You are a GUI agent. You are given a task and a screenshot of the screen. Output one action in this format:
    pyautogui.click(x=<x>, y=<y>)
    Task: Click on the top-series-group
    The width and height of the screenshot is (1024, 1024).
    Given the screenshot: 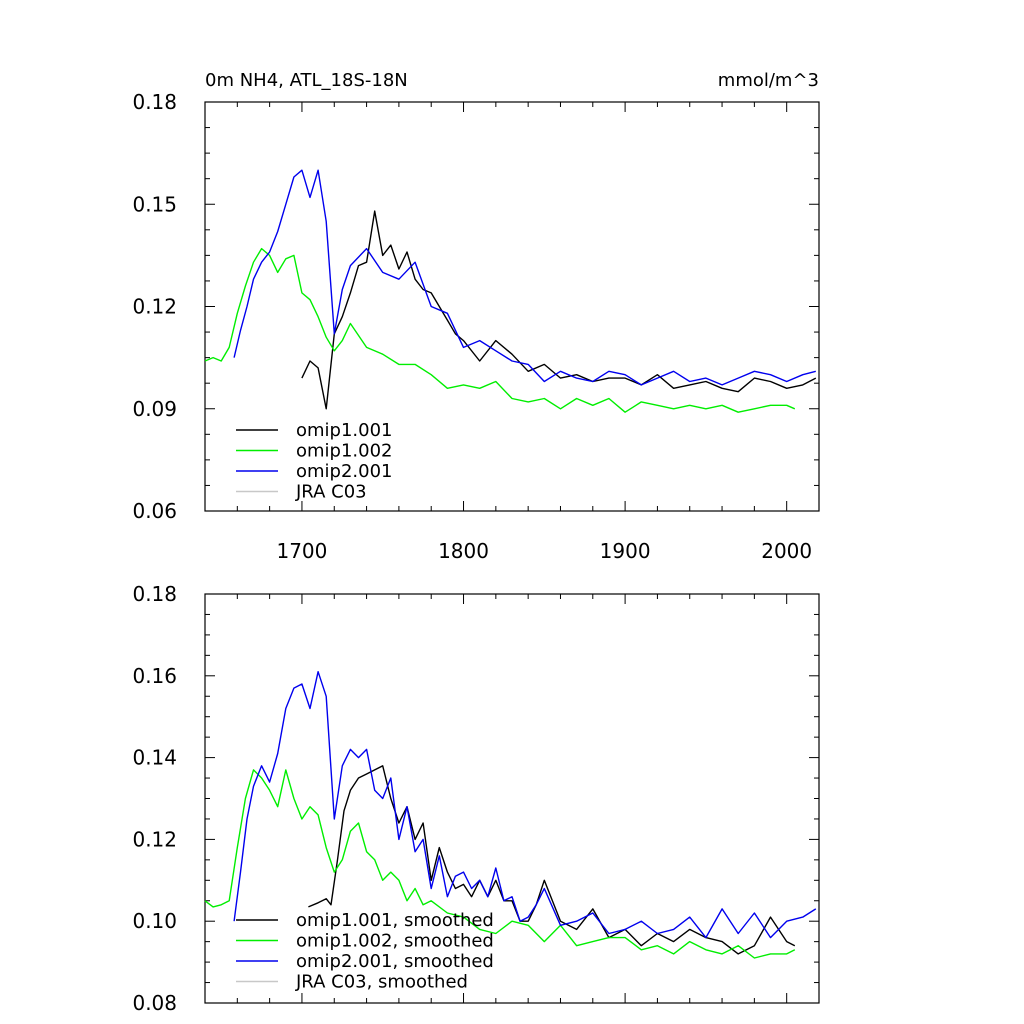 What is the action you would take?
    pyautogui.click(x=510, y=291)
    